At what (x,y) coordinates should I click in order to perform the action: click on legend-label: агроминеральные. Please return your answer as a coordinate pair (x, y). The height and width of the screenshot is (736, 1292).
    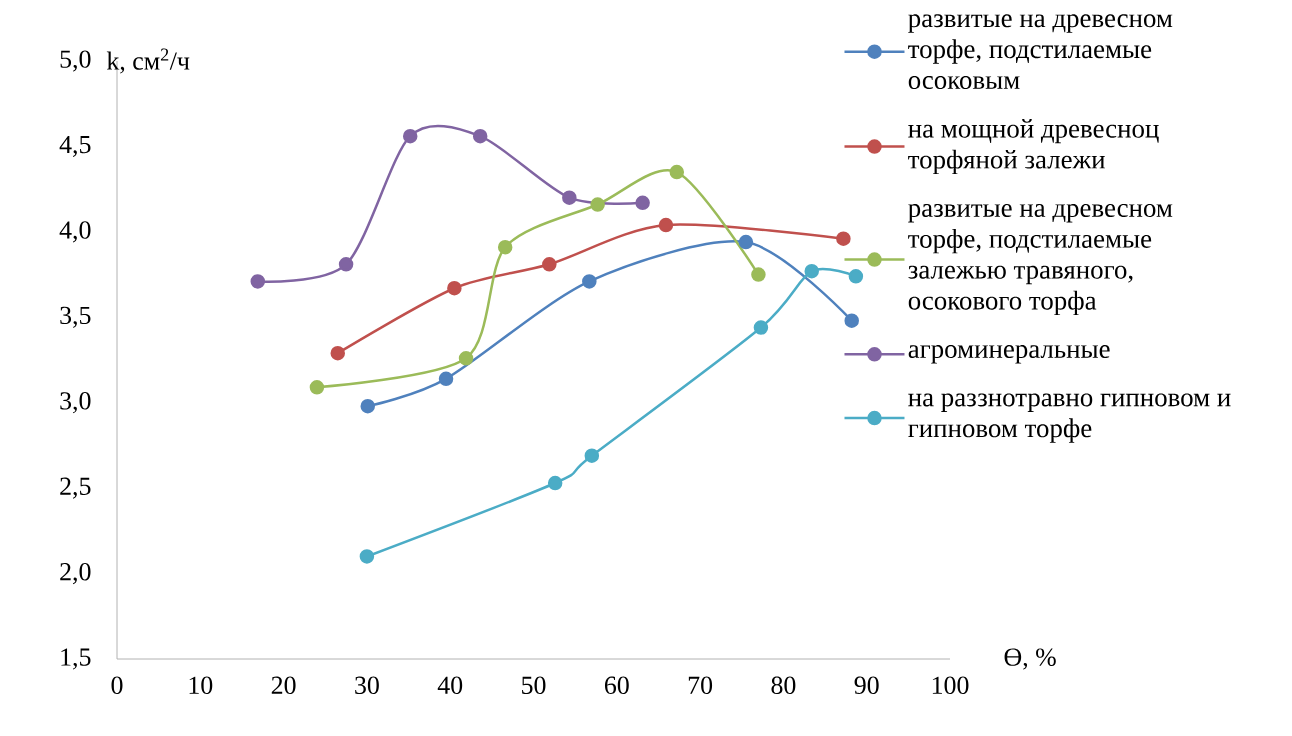
    Looking at the image, I should click on (1009, 354).